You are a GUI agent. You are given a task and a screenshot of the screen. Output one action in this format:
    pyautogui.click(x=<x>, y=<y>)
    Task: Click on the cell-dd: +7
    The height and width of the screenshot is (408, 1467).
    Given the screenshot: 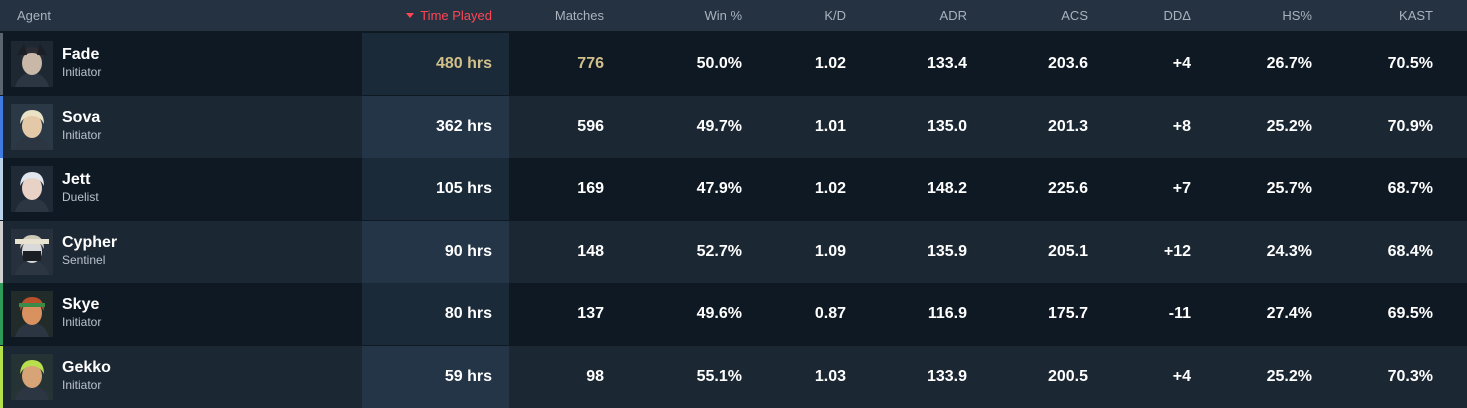 What is the action you would take?
    pyautogui.click(x=1181, y=188)
    